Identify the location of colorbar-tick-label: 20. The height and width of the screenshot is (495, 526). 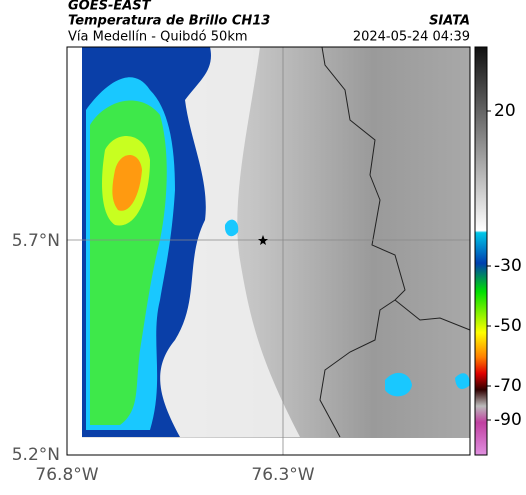
(505, 111).